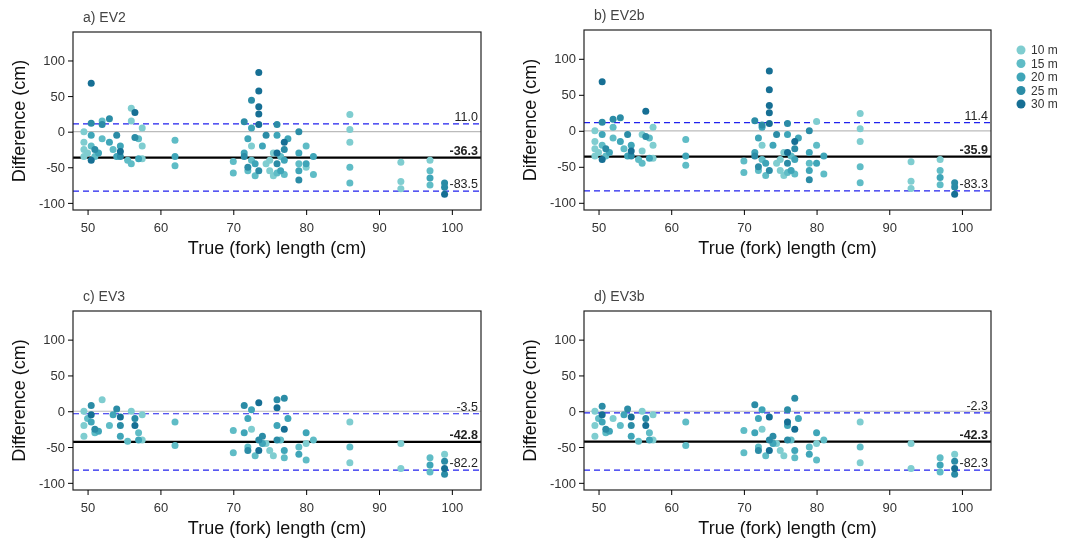 The width and height of the screenshot is (1068, 554). I want to click on legend-label: 25 m, so click(1044, 90).